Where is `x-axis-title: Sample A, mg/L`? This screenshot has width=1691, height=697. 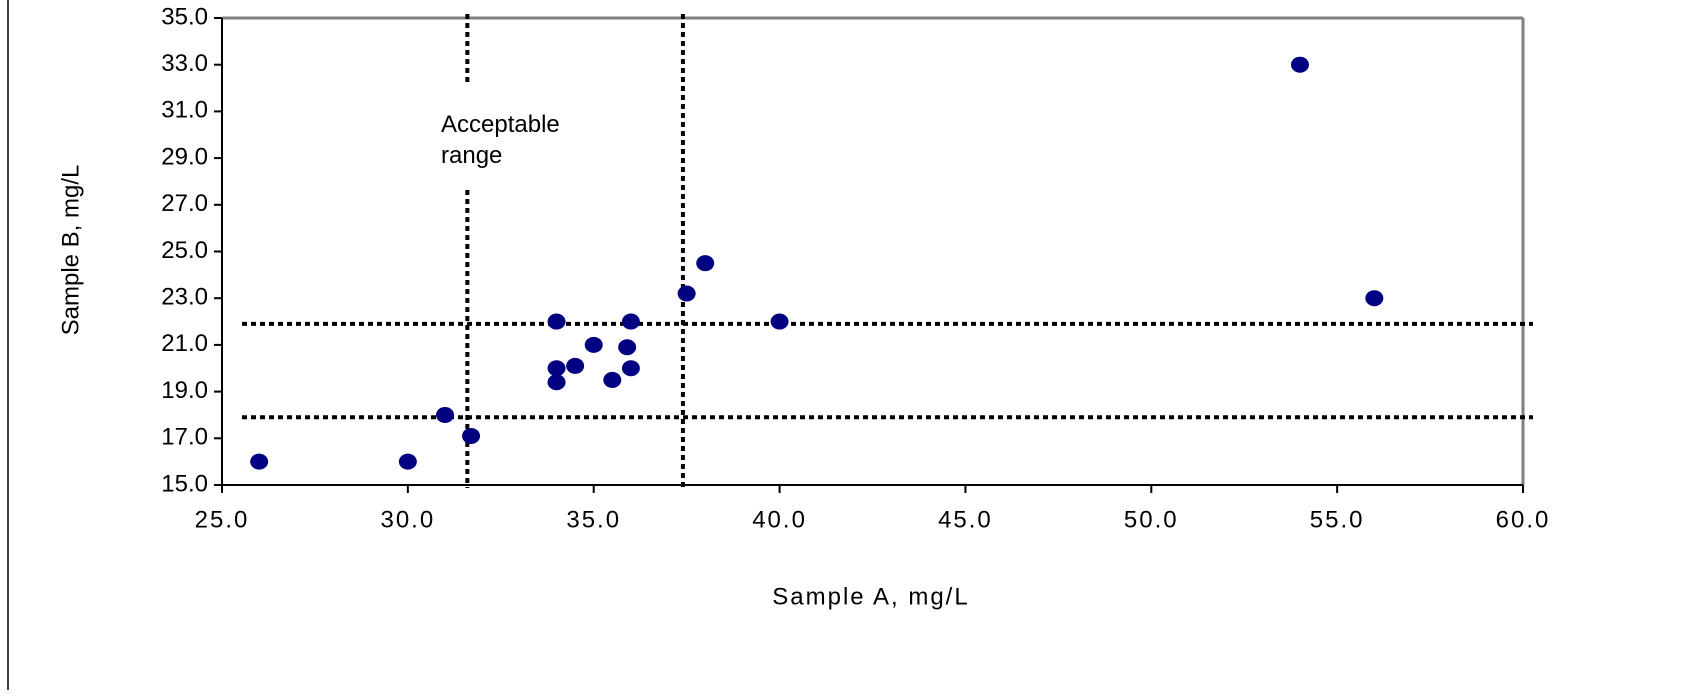 x-axis-title: Sample A, mg/L is located at coordinates (870, 596).